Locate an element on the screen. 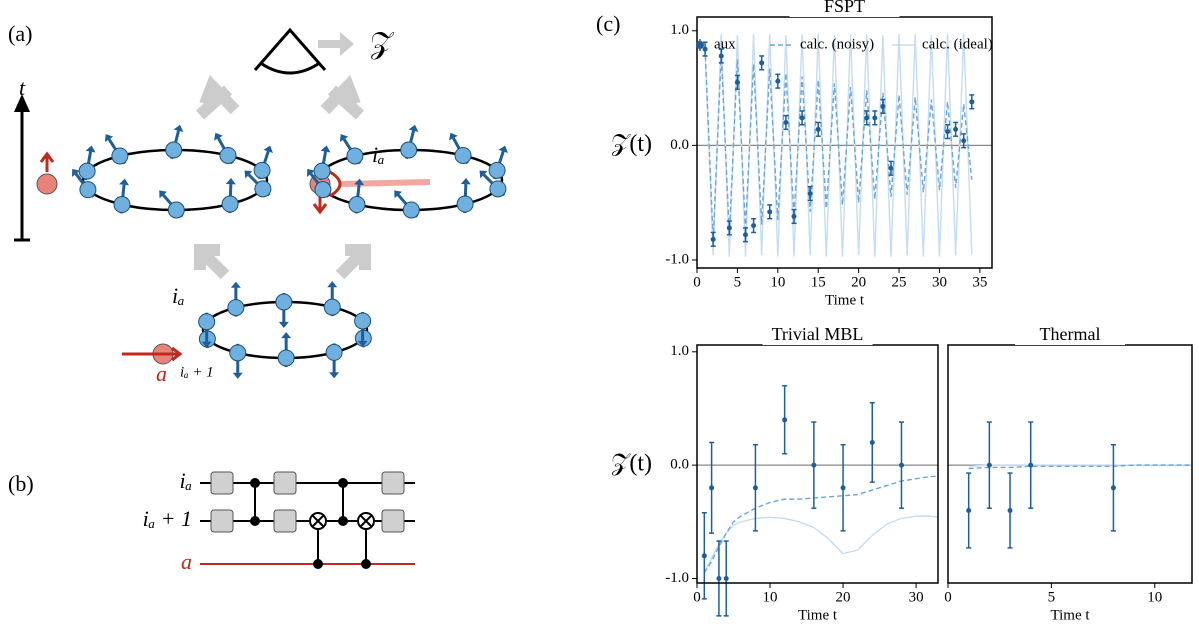 The image size is (1199, 644). panel-label: (c) is located at coordinates (608, 23).